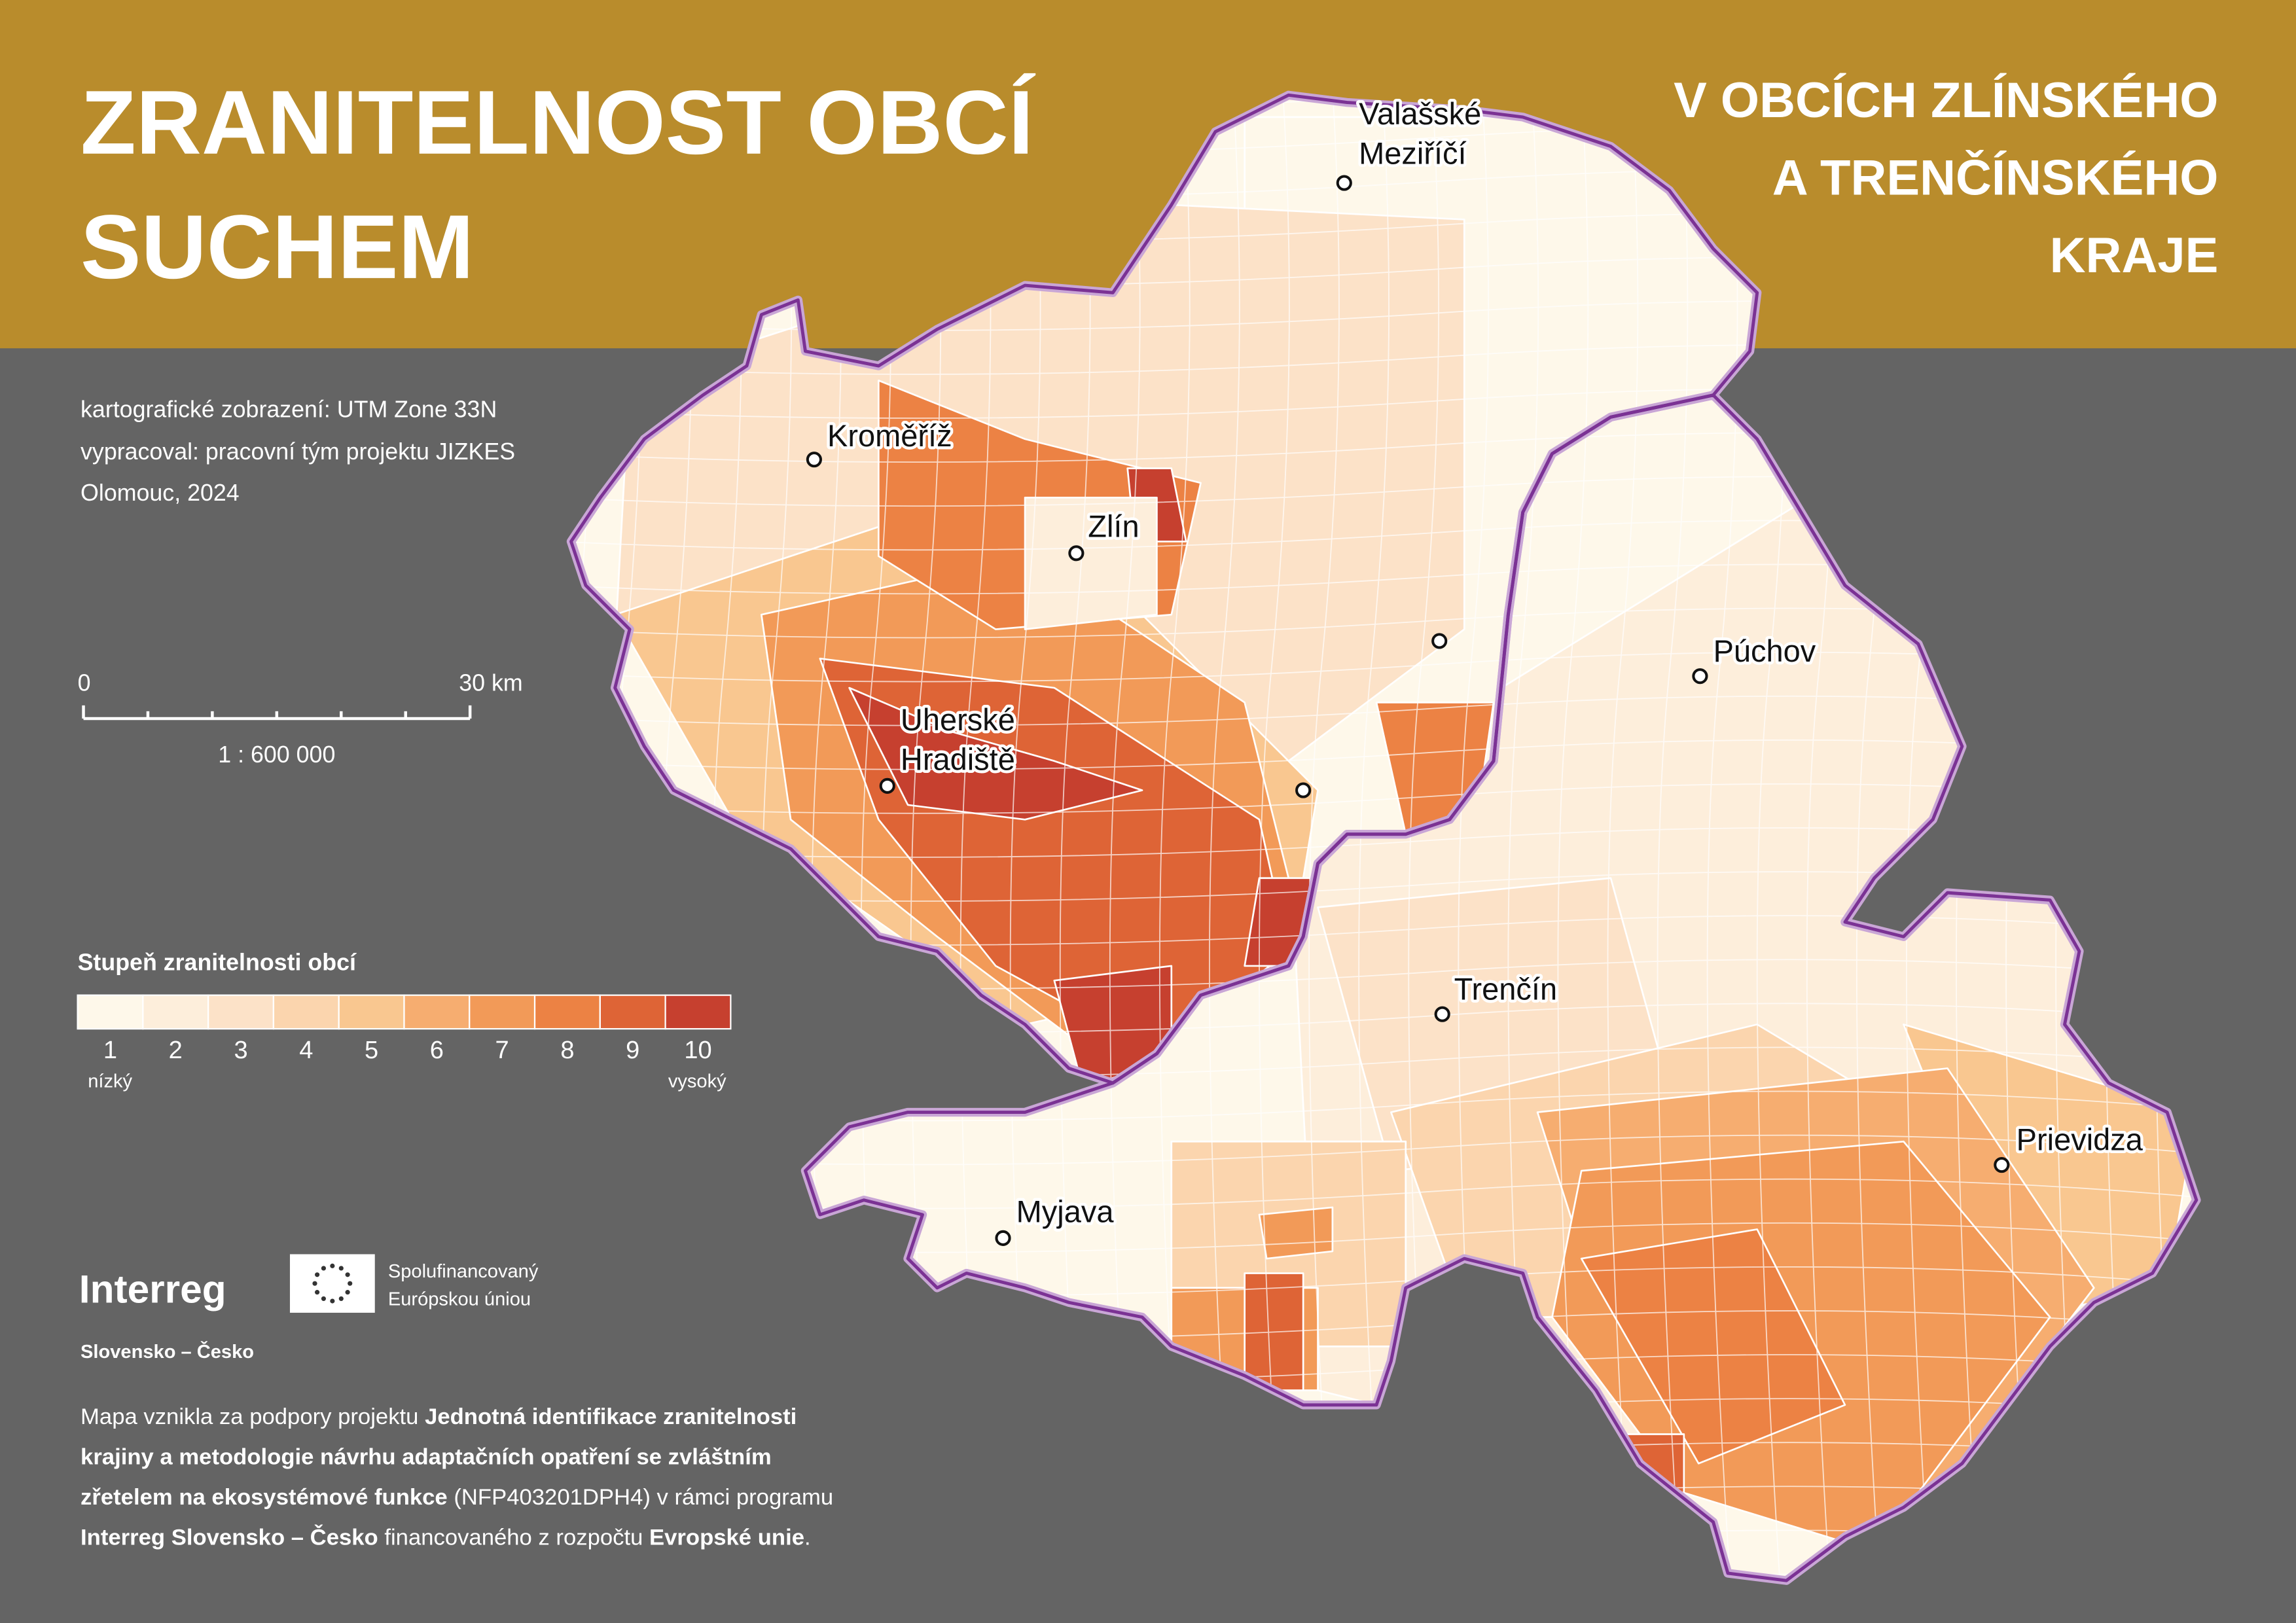  I want to click on scale-ratio: 1 : 600 000, so click(276, 754).